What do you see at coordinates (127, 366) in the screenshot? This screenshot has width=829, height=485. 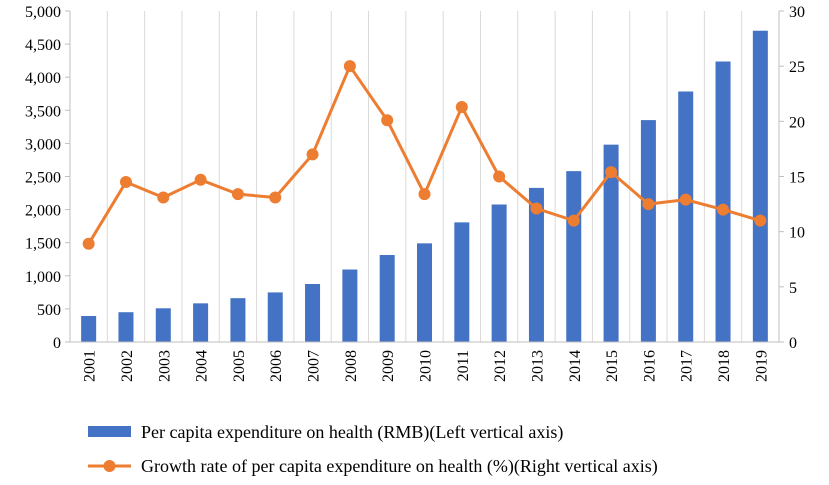 I see `x-tick-label-2002: 2002` at bounding box center [127, 366].